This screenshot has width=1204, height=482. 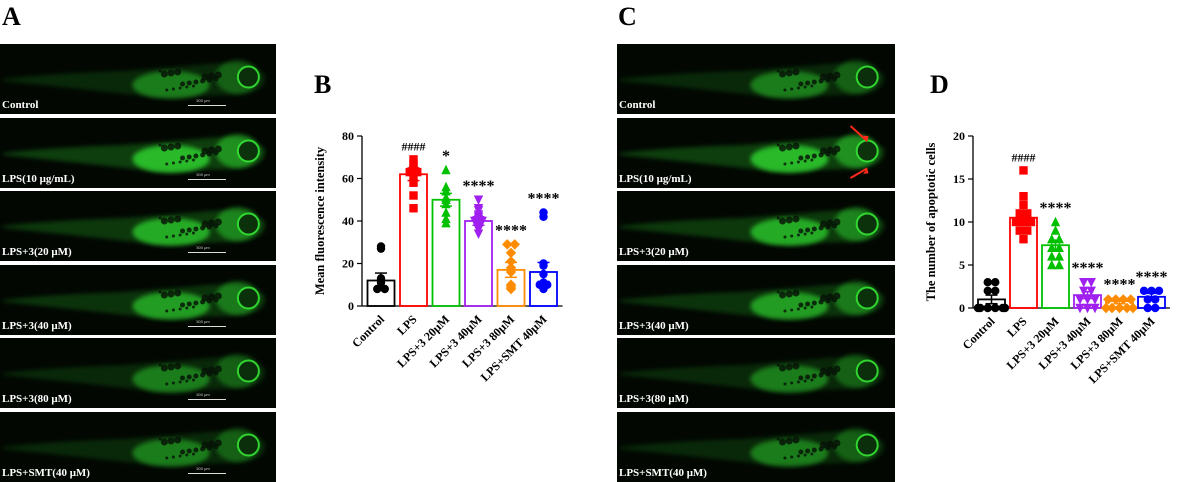 I want to click on y-tick-label: 80, so click(x=348, y=136).